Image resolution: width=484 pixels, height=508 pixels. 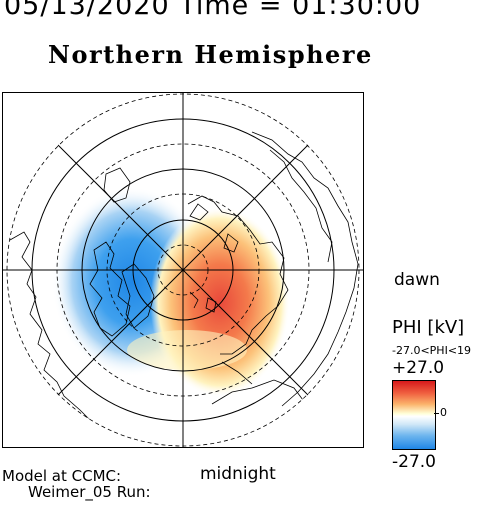 What do you see at coordinates (432, 350) in the screenshot?
I see `colorbar-range: -27.0<PHI<19` at bounding box center [432, 350].